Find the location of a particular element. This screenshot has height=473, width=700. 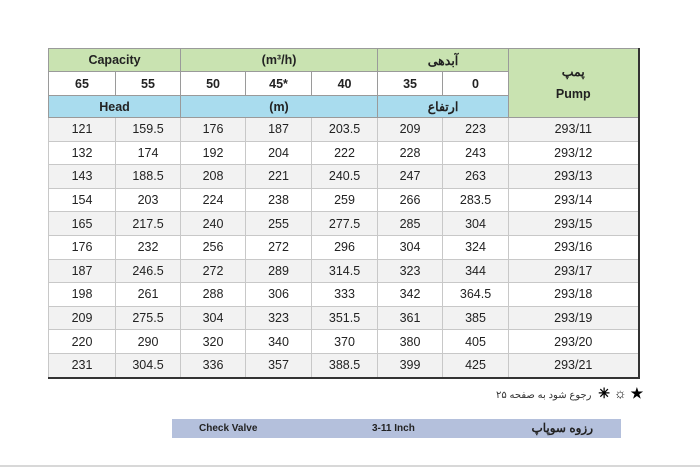

head-value: 247 is located at coordinates (410, 176).